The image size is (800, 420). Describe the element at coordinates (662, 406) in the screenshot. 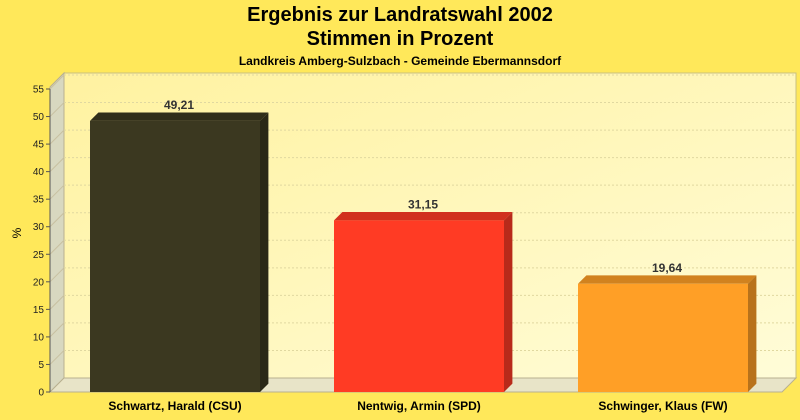

I see `x-tick-label: Schwinger, Klaus (FW)` at that location.